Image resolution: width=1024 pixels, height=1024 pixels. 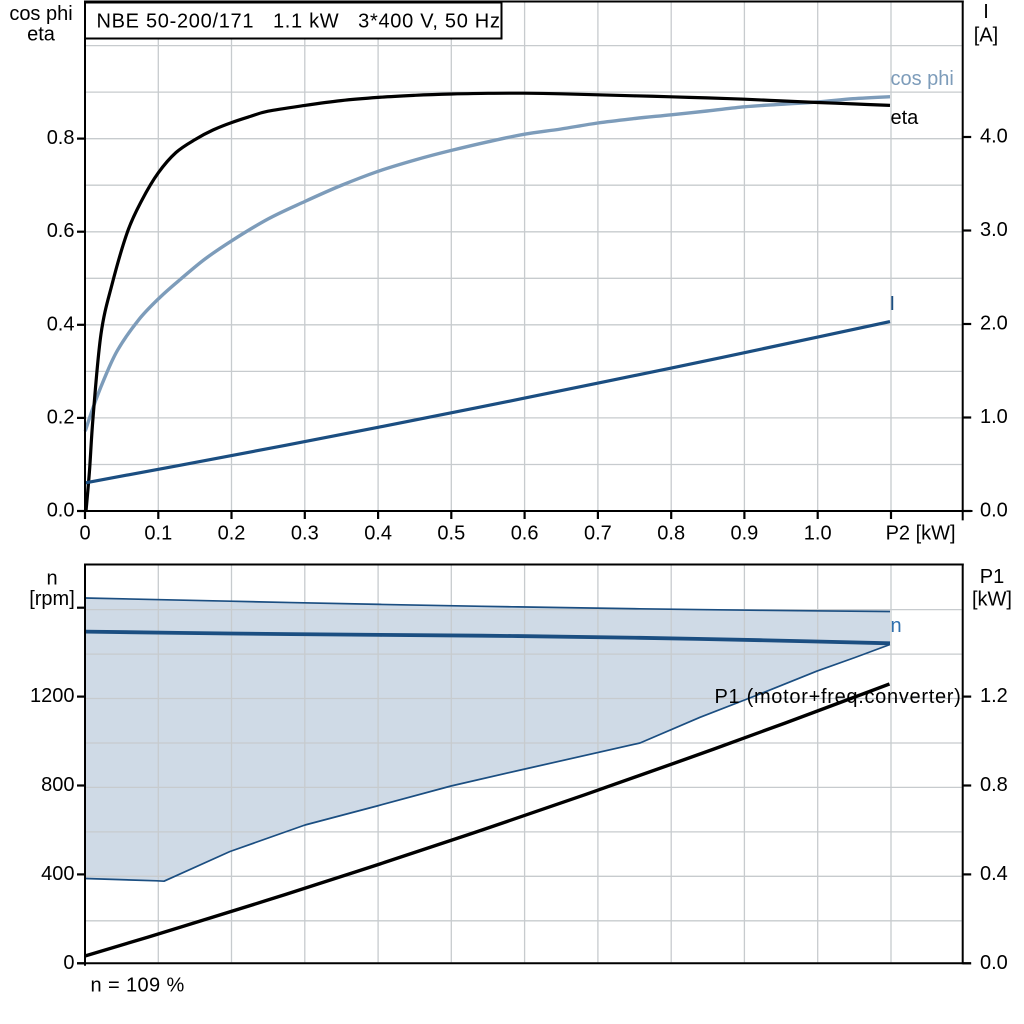 I want to click on svg-text: 3.0, so click(x=994, y=230).